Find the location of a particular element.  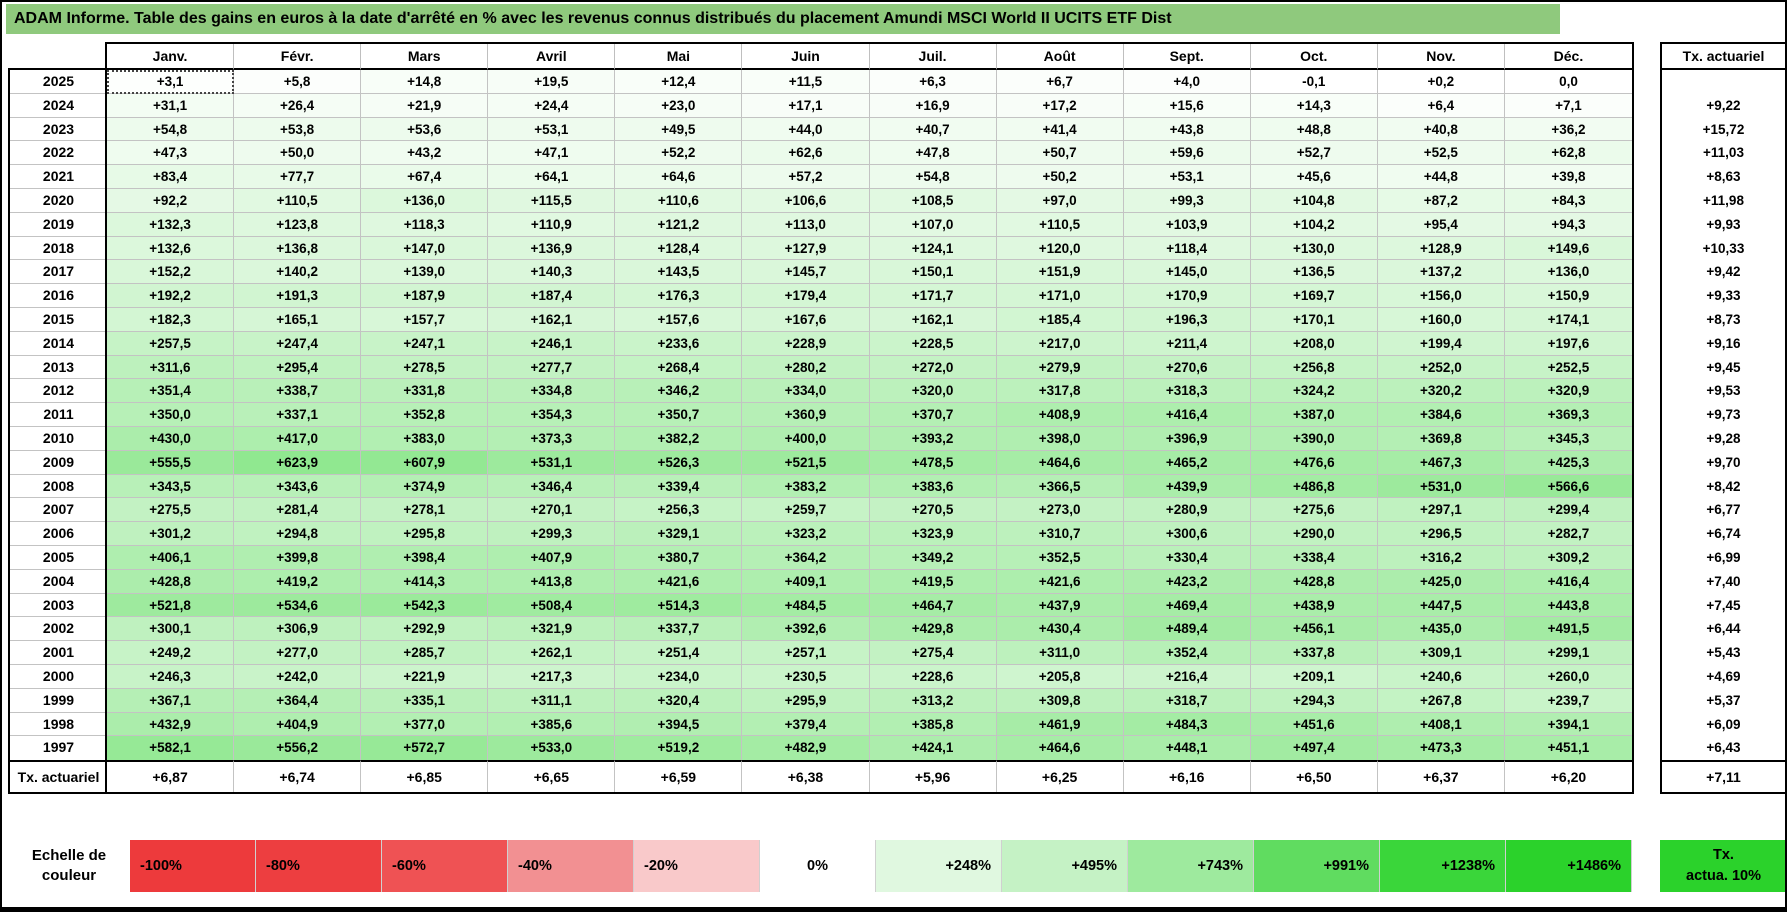

gain-cell: +299,1 is located at coordinates (1568, 653).